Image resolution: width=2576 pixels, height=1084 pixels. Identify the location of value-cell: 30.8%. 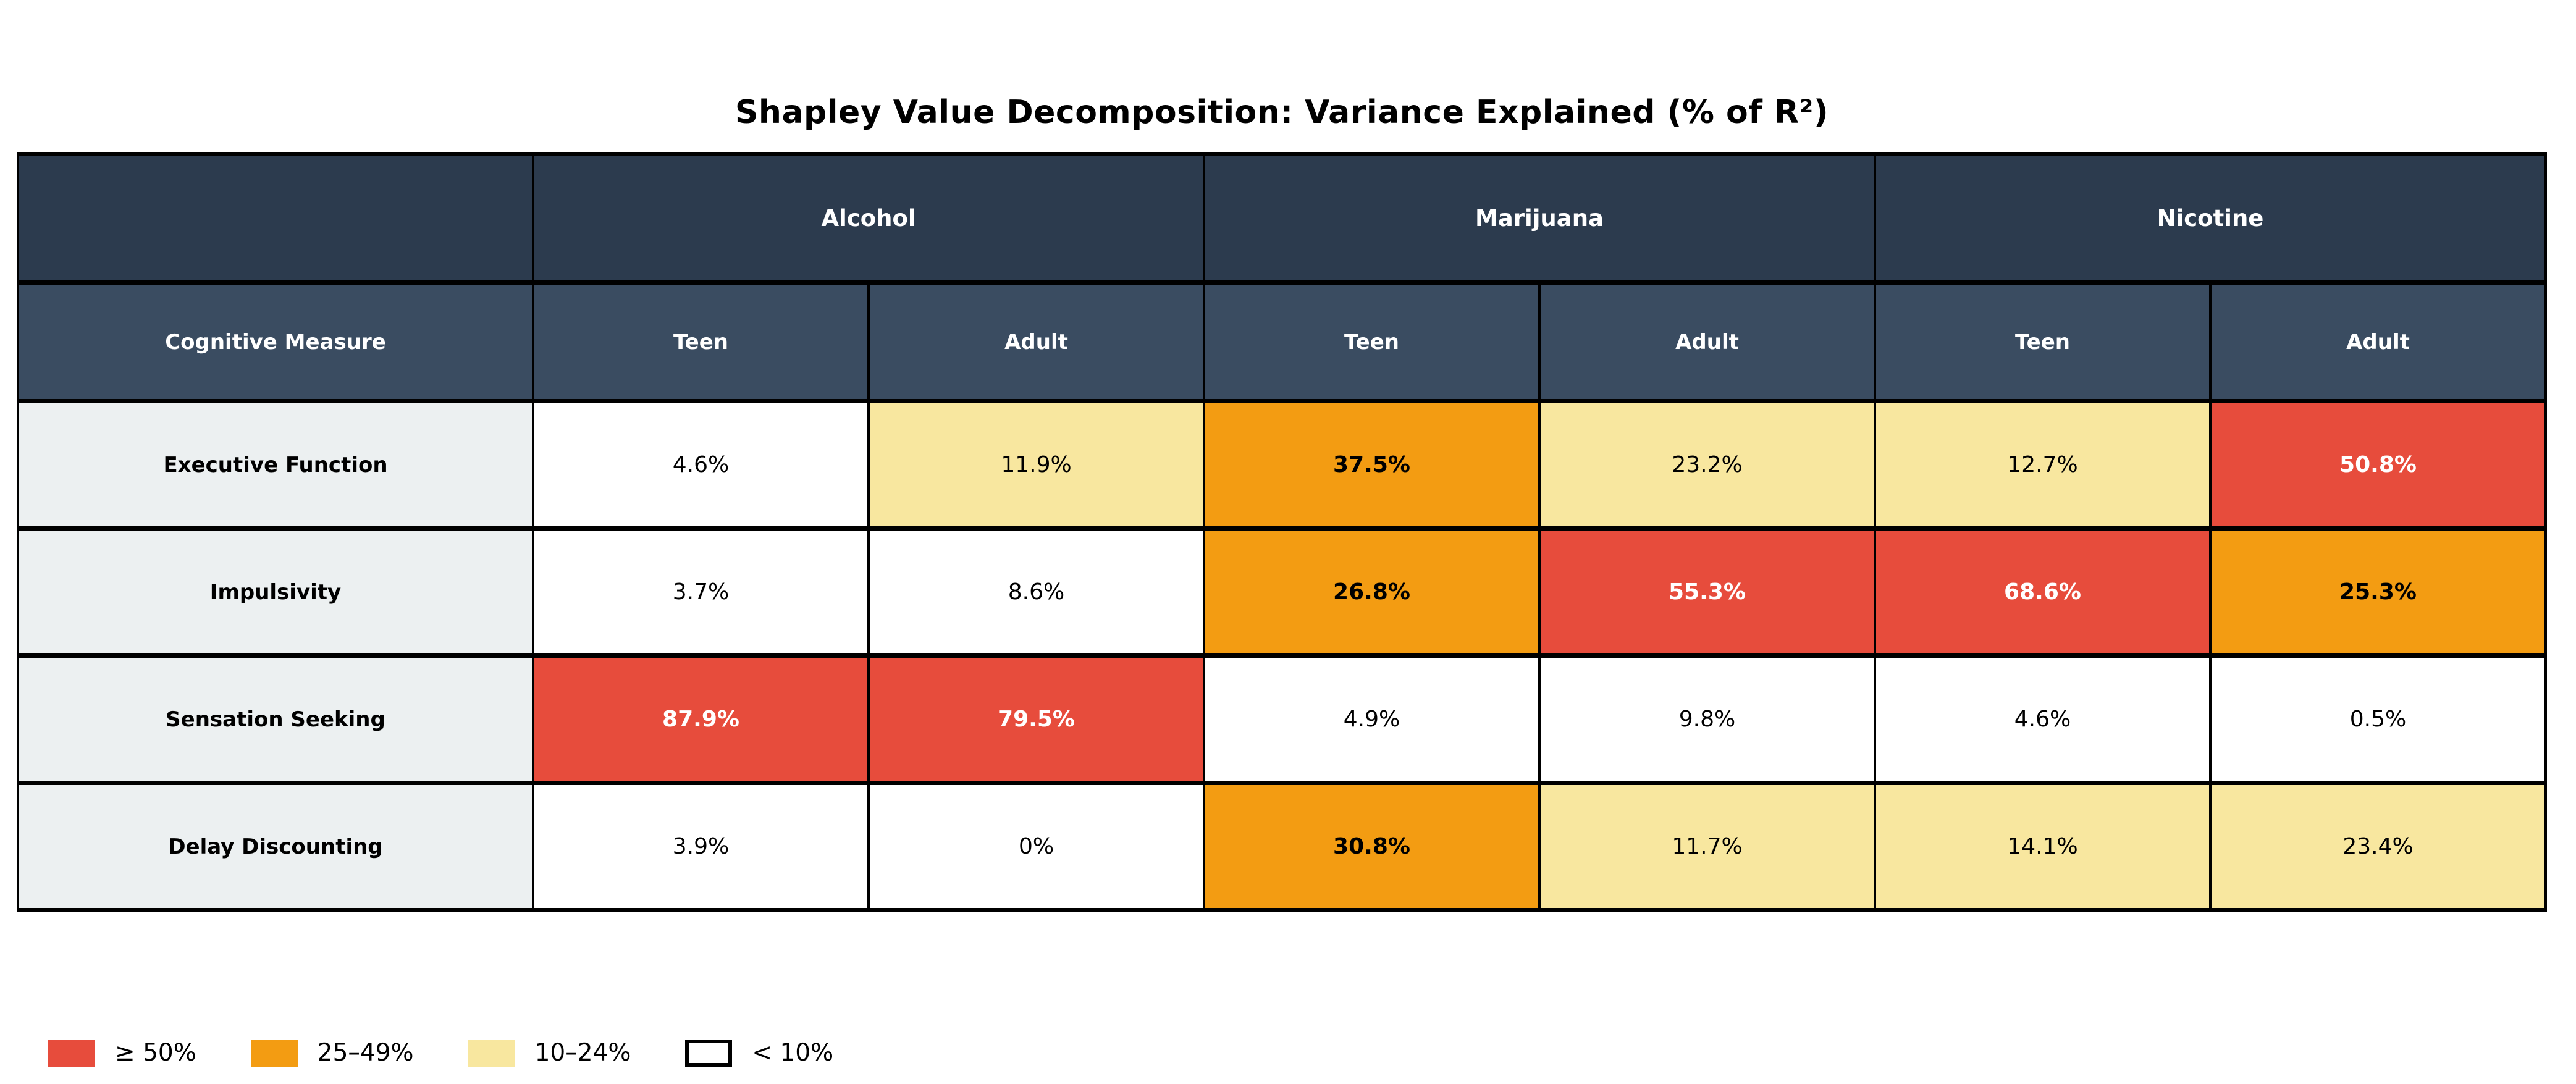
(1372, 846).